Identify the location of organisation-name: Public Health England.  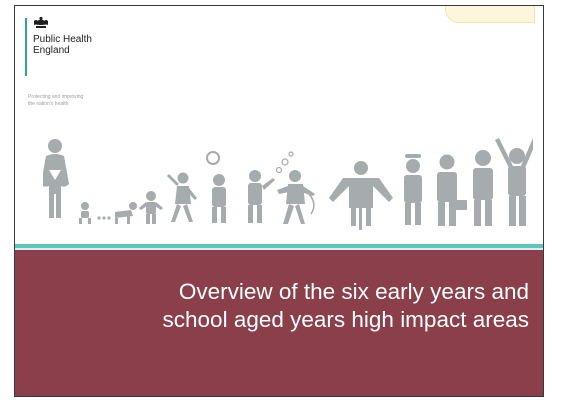
(73, 45).